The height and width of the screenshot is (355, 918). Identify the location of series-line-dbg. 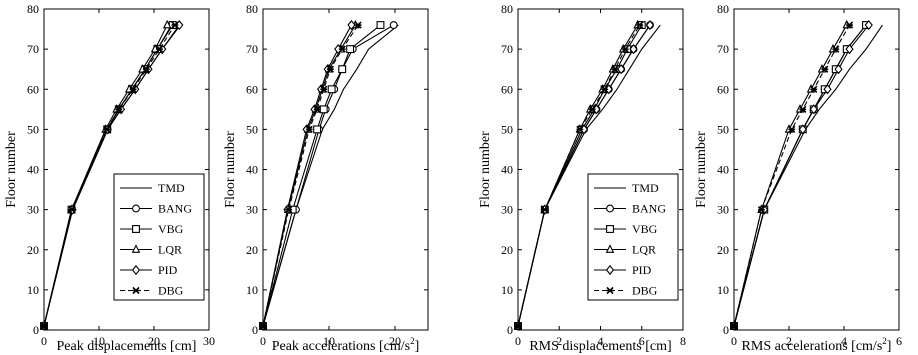
(109, 175).